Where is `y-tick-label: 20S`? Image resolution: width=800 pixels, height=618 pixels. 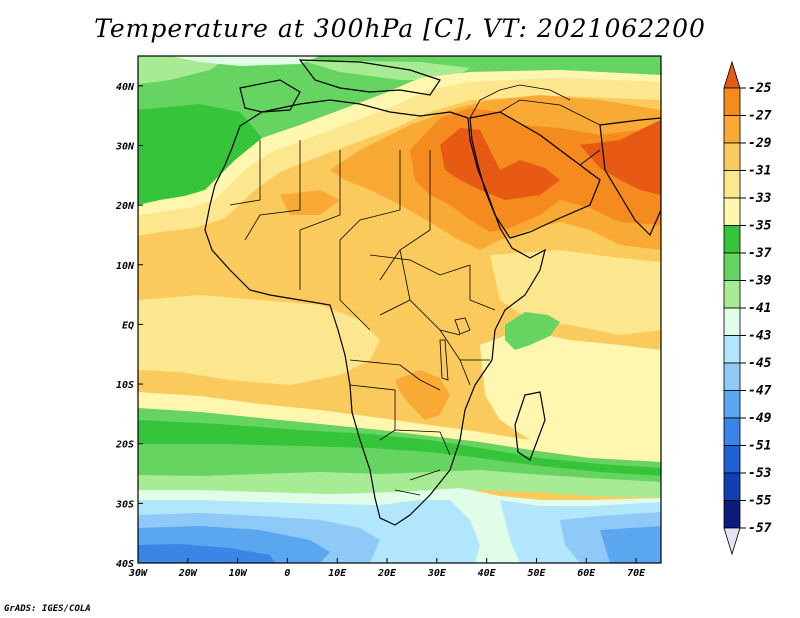
y-tick-label: 20S is located at coordinates (124, 445).